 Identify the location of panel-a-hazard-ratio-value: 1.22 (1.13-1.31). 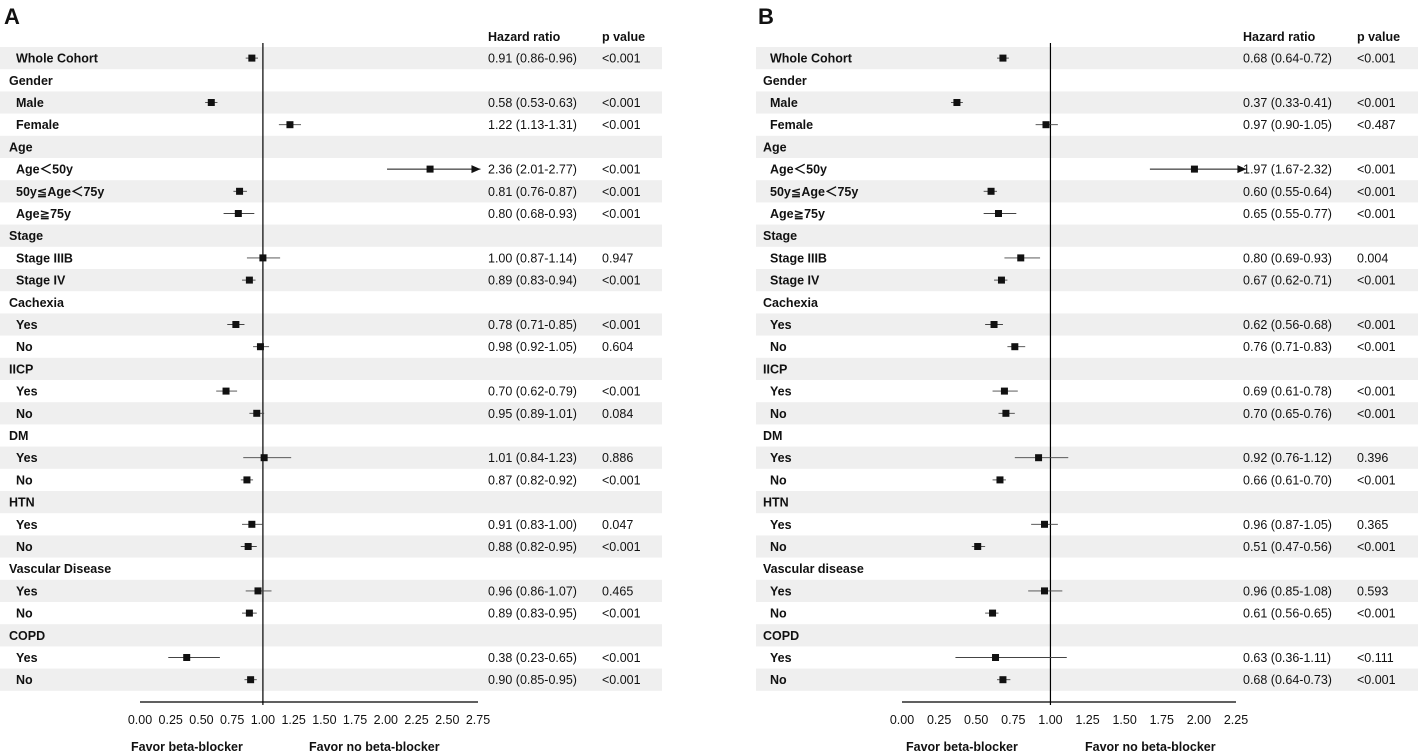
(532, 125).